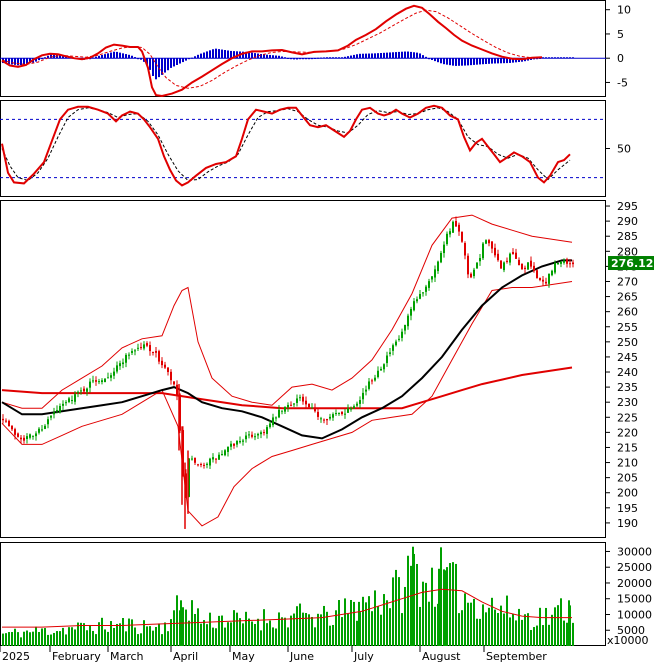  I want to click on price-tick-label: 285, so click(627, 236).